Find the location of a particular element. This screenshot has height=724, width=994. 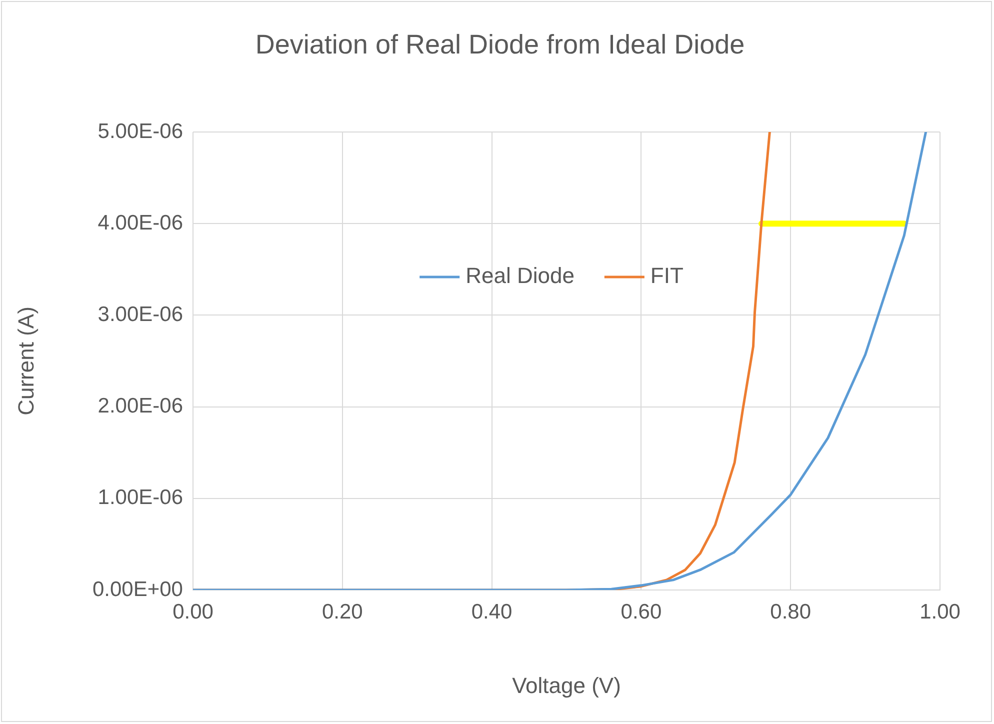

y-tick-label: 2.00E-06 is located at coordinates (140, 406).